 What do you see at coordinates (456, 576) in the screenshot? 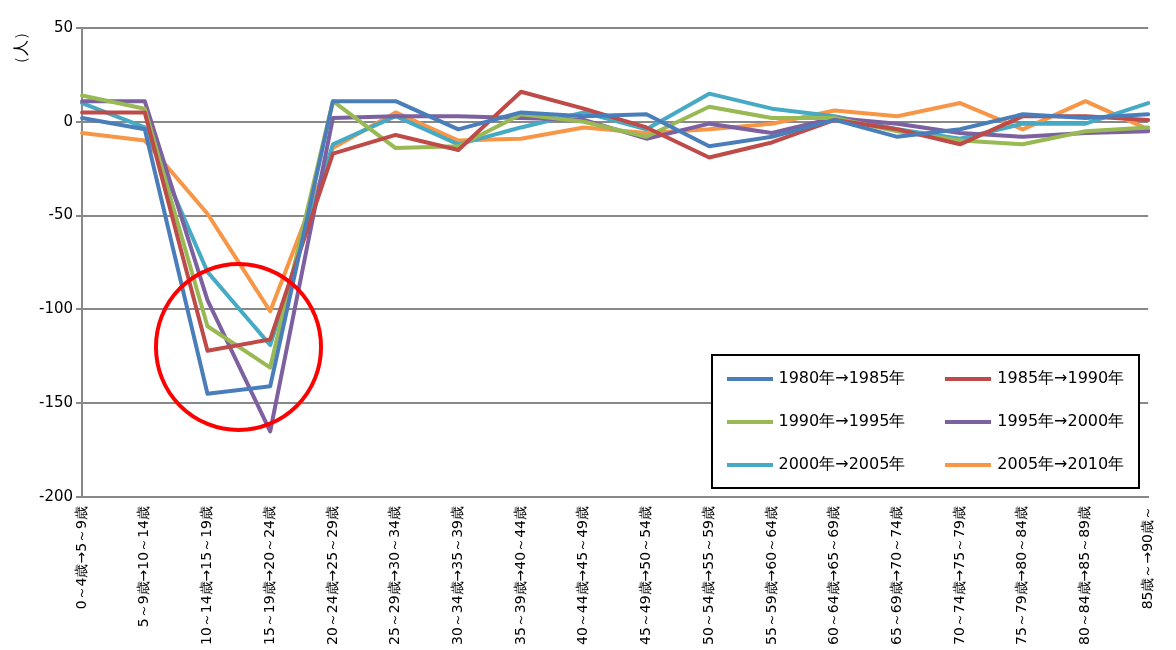
I see `x-tick-label: 30～34歳→35～39歳` at bounding box center [456, 576].